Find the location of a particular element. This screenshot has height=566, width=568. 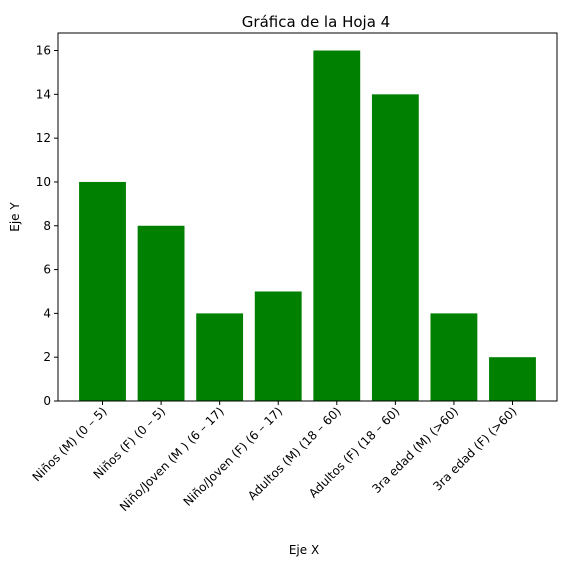

y-tick-label-3: 6 is located at coordinates (47, 270).